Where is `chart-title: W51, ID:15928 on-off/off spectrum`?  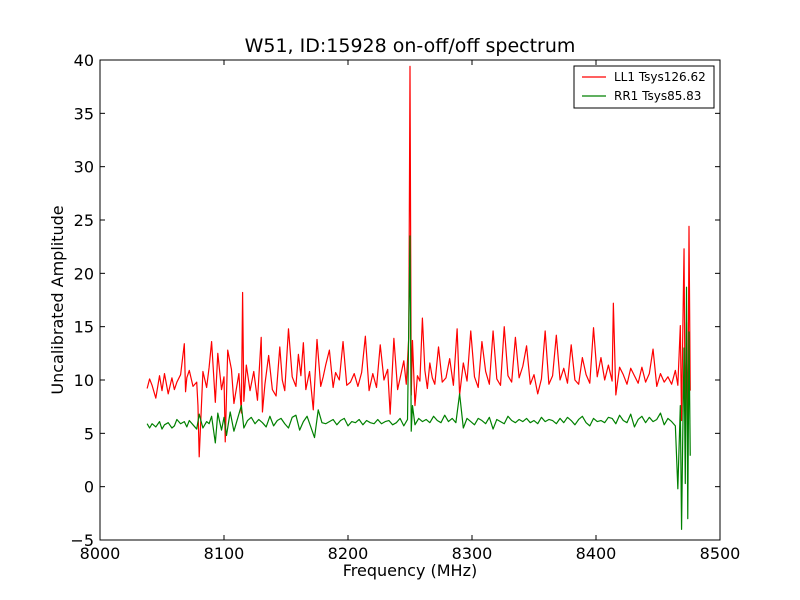 chart-title: W51, ID:15928 on-off/off spectrum is located at coordinates (410, 46).